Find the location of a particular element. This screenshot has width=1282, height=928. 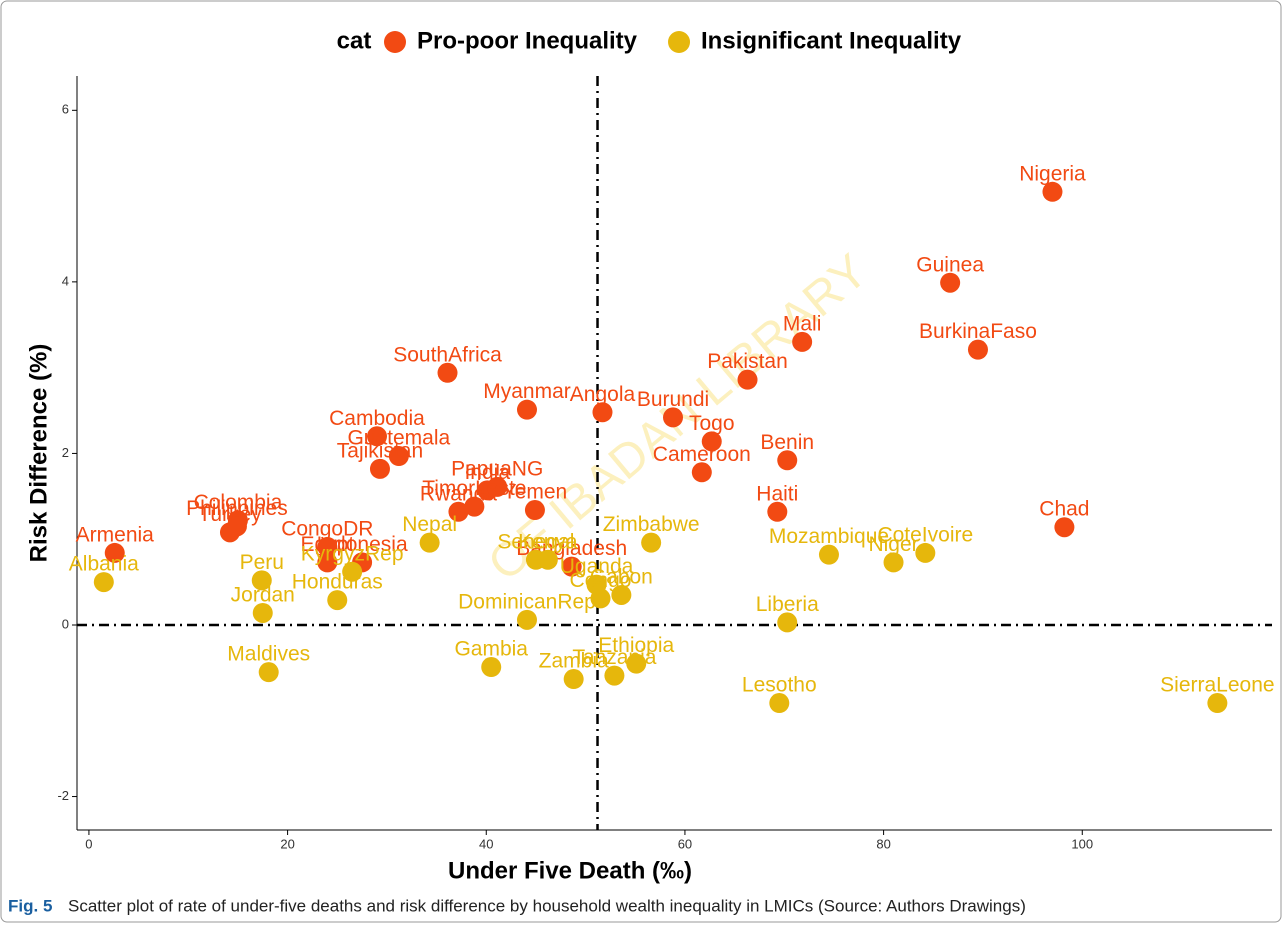

y-tick-label: 4 is located at coordinates (65, 280).